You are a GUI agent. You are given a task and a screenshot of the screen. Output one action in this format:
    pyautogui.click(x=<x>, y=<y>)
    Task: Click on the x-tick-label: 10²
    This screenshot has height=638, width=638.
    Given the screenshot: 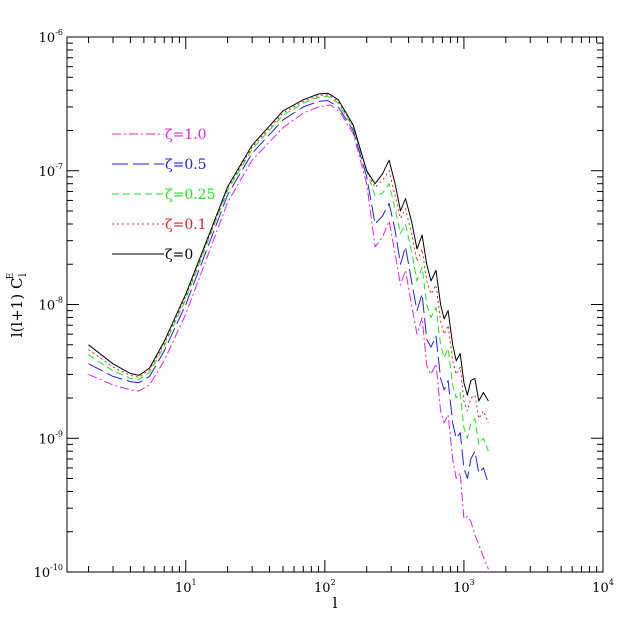 What is the action you would take?
    pyautogui.click(x=325, y=587)
    